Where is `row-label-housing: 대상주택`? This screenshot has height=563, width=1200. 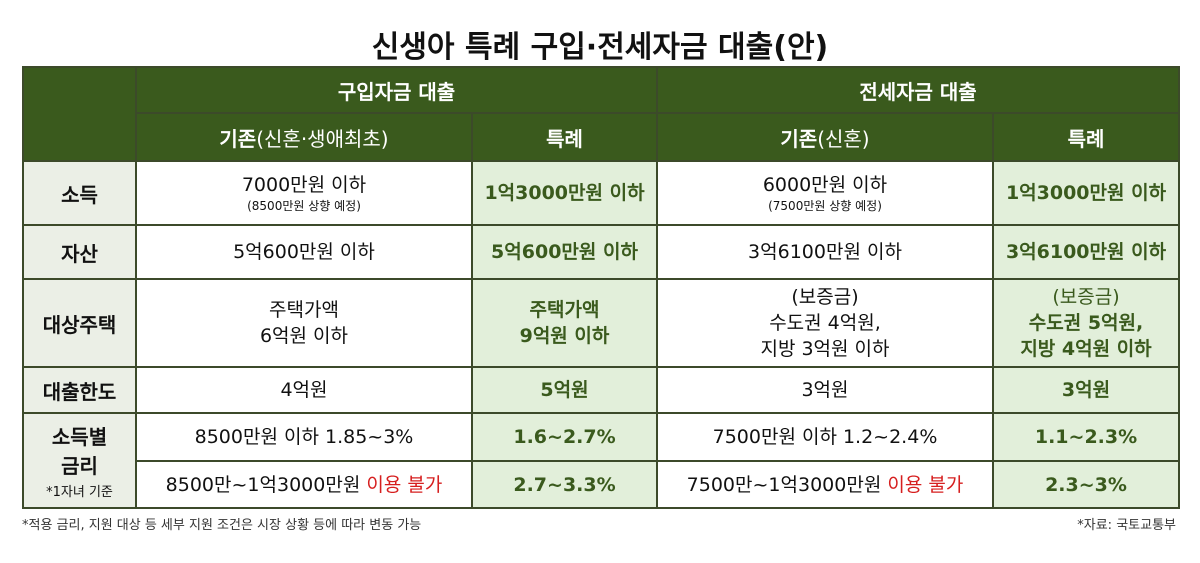 row-label-housing: 대상주택 is located at coordinates (79, 323).